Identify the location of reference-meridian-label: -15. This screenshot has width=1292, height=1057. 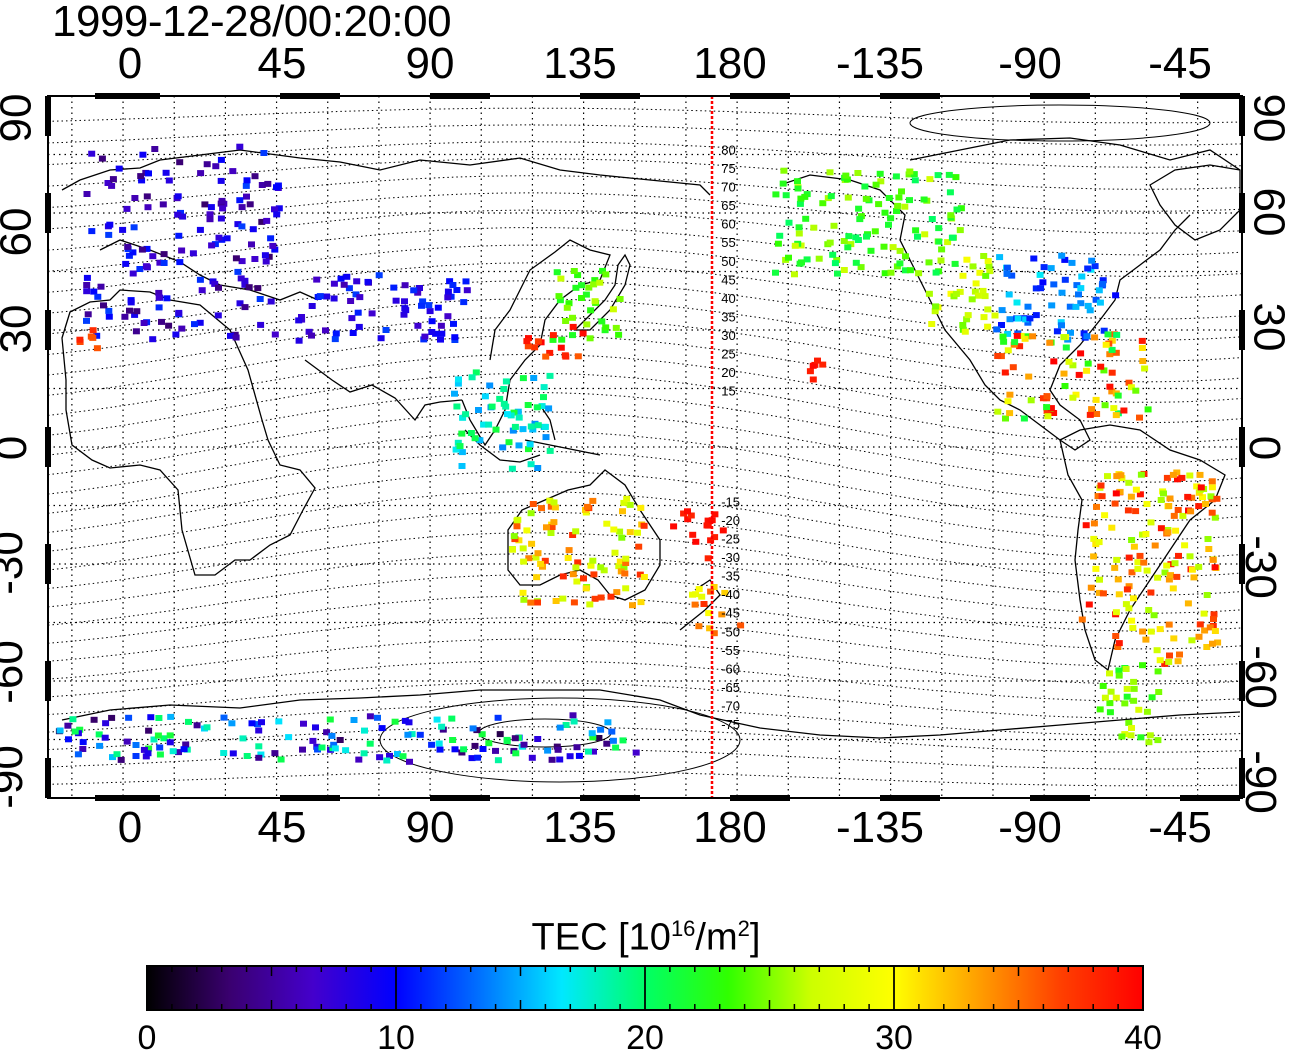
(730, 502).